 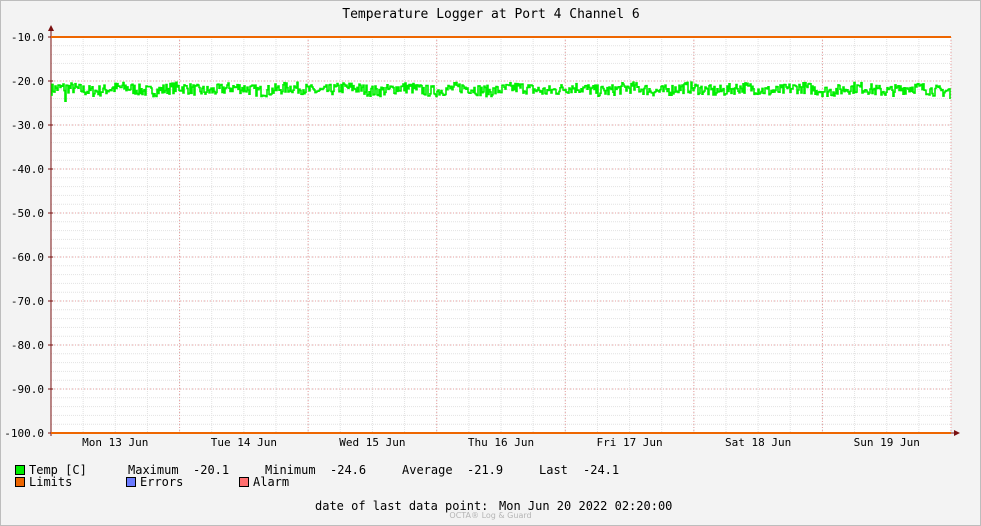 I want to click on legend-average-value: -21.9, so click(x=485, y=470).